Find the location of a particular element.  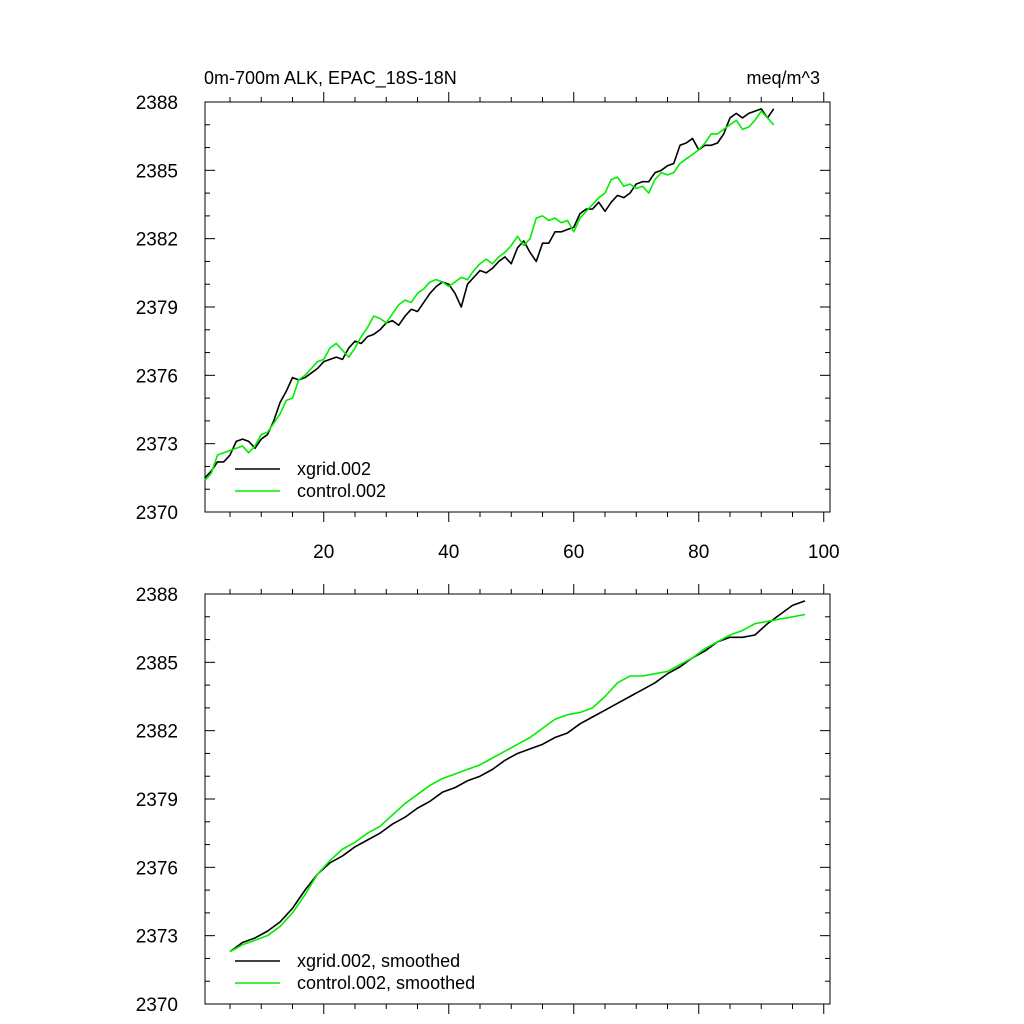

x-tick-label: 100 is located at coordinates (824, 552).